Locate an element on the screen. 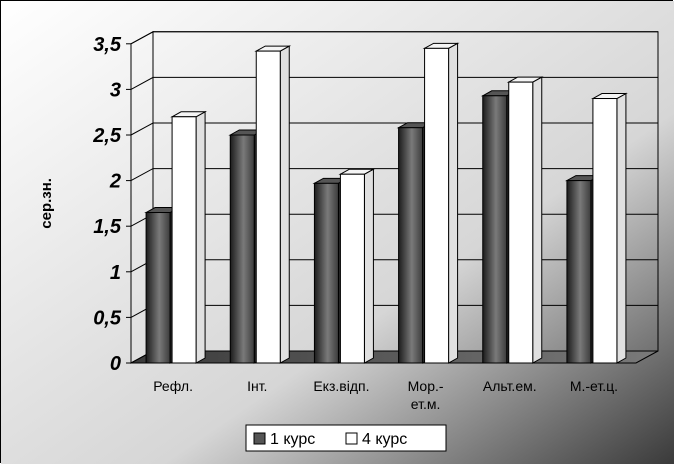 Image resolution: width=675 pixels, height=469 pixels. y-tick-label: 2 is located at coordinates (115, 182).